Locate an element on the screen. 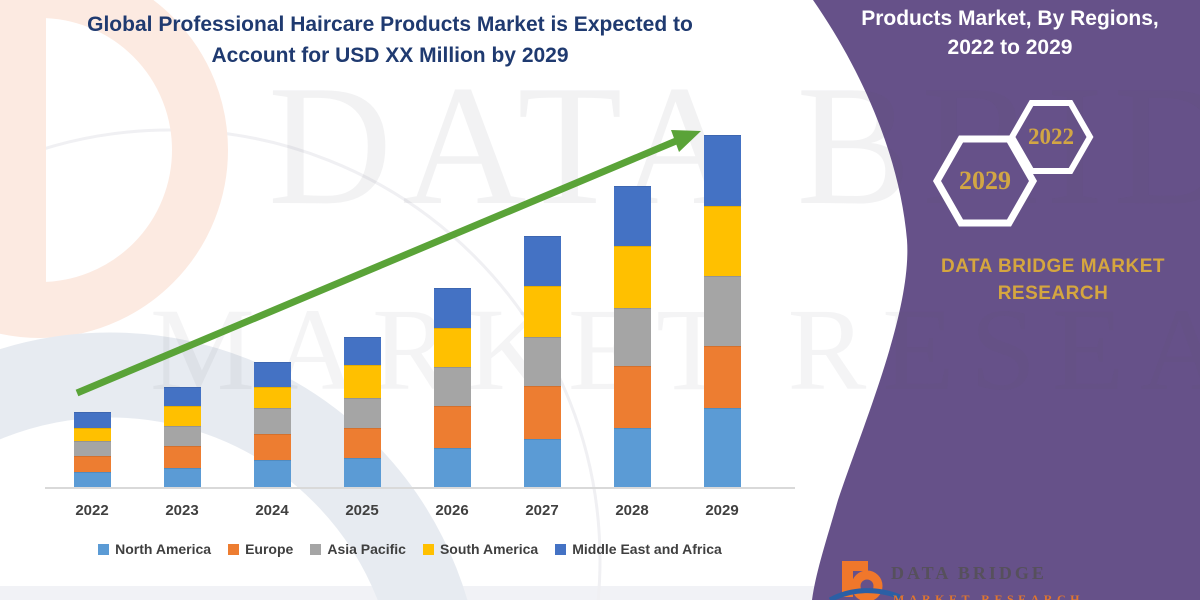  legend-item-north-america: North America is located at coordinates (154, 549).